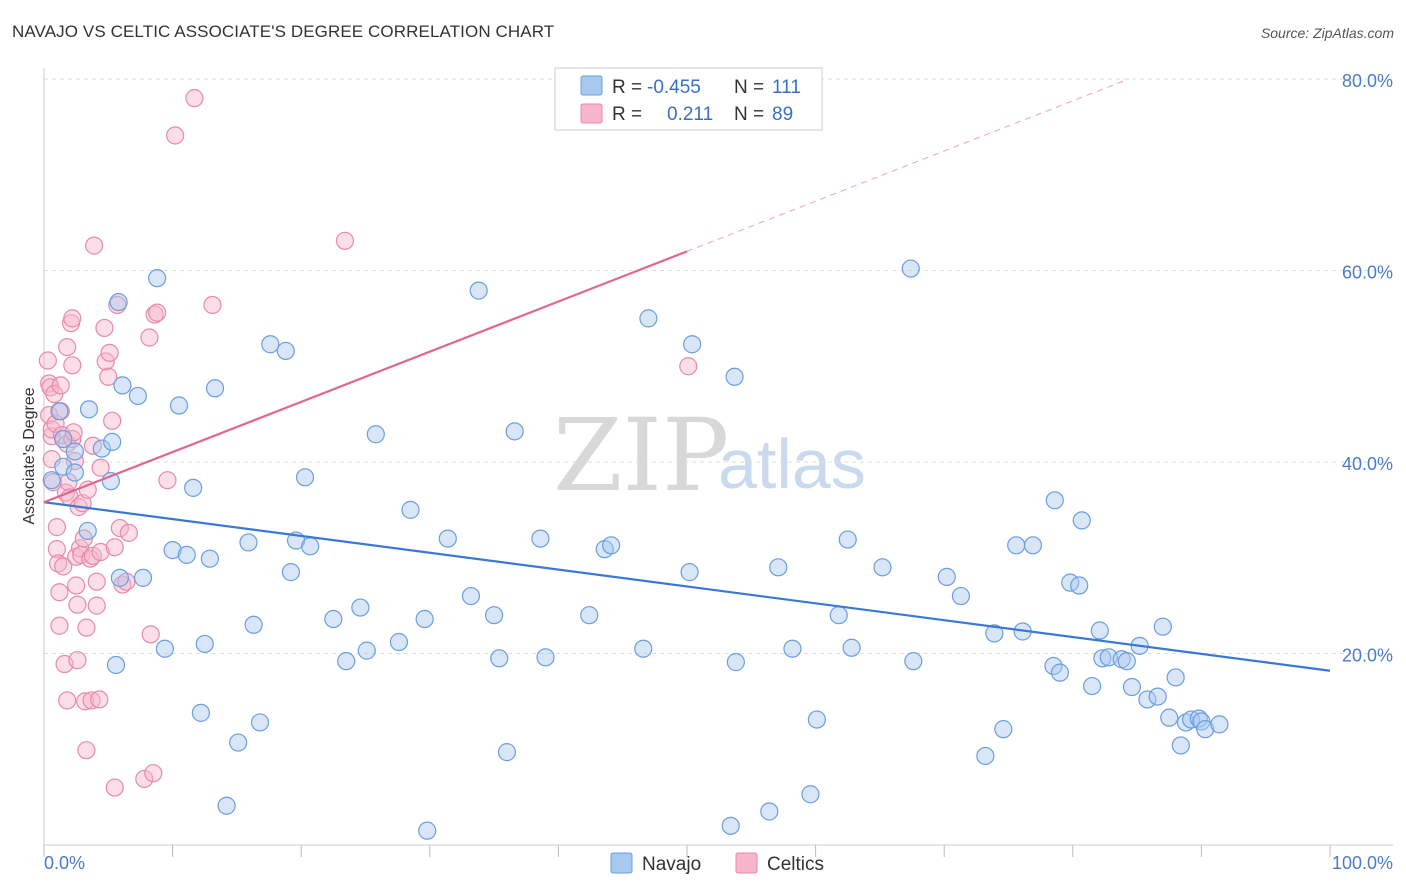 Image resolution: width=1406 pixels, height=892 pixels. What do you see at coordinates (749, 87) in the screenshot?
I see `legend-n-label-navajo: N =` at bounding box center [749, 87].